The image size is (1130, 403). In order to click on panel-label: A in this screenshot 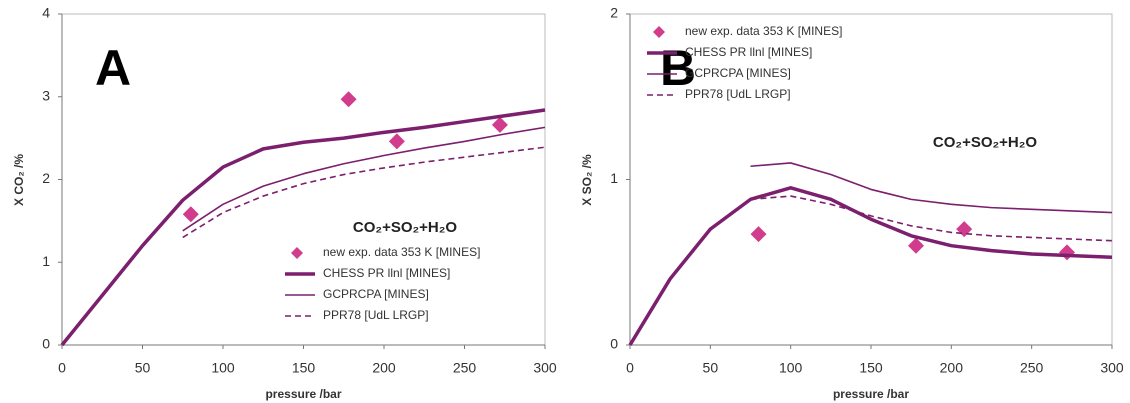, I will do `click(113, 68)`.